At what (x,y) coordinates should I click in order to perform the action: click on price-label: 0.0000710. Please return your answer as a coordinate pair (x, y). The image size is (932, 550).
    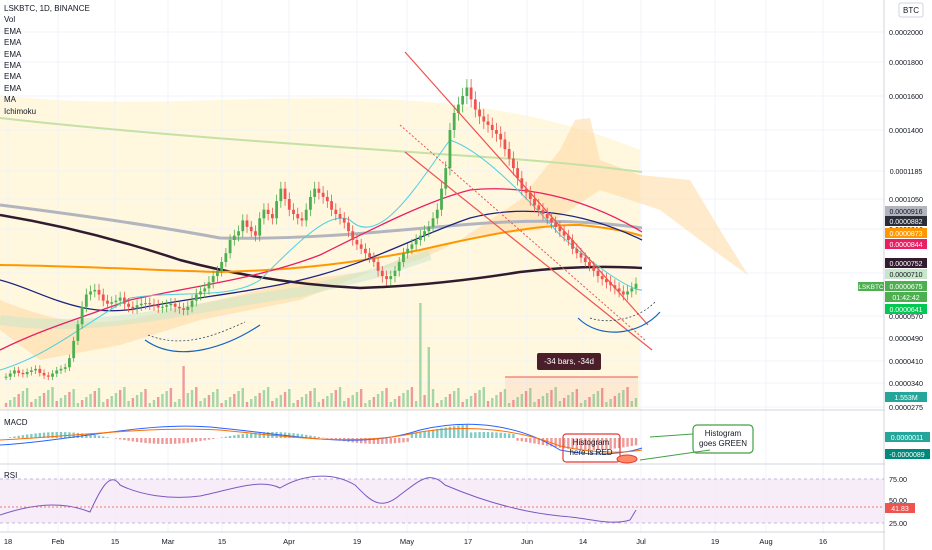
    Looking at the image, I should click on (905, 275).